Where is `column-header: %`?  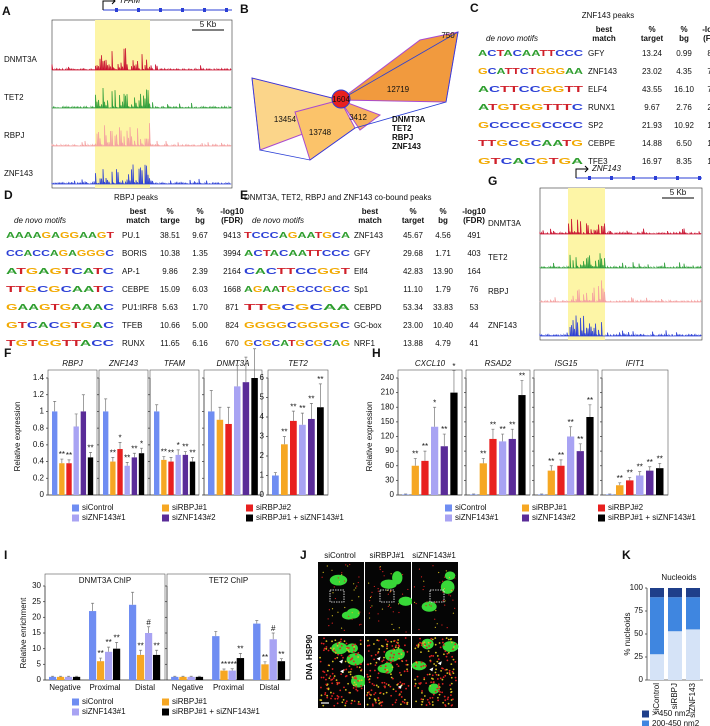 column-header: % is located at coordinates (169, 211).